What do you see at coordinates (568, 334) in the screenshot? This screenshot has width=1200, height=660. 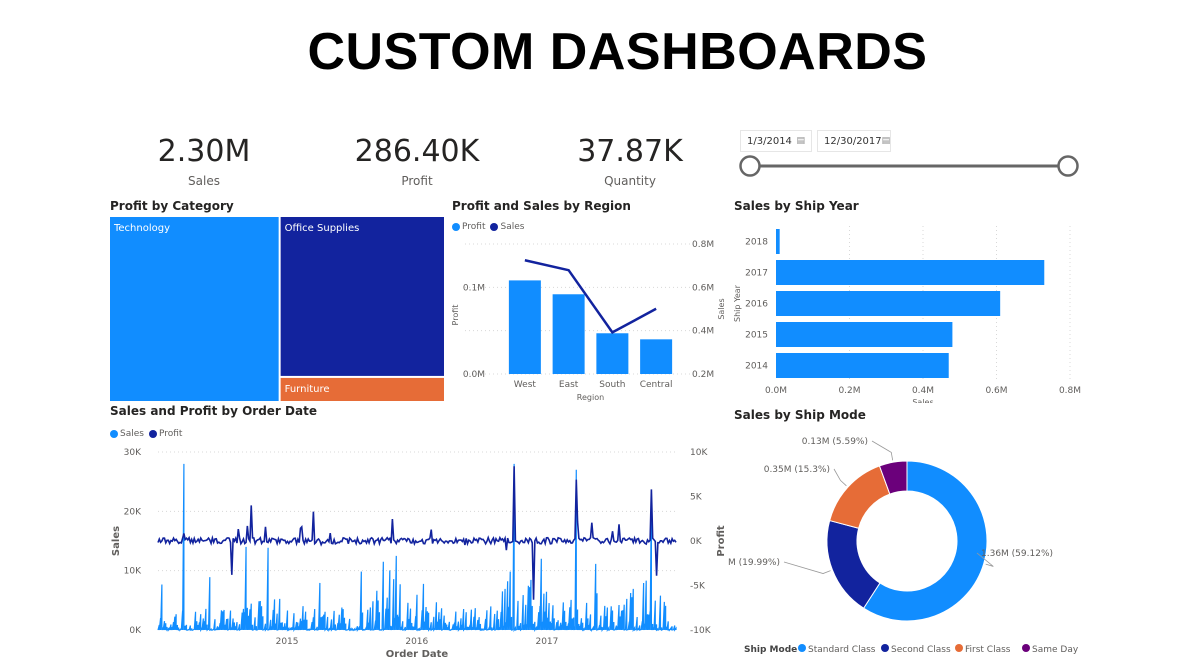 I see `bar-profit-east` at bounding box center [568, 334].